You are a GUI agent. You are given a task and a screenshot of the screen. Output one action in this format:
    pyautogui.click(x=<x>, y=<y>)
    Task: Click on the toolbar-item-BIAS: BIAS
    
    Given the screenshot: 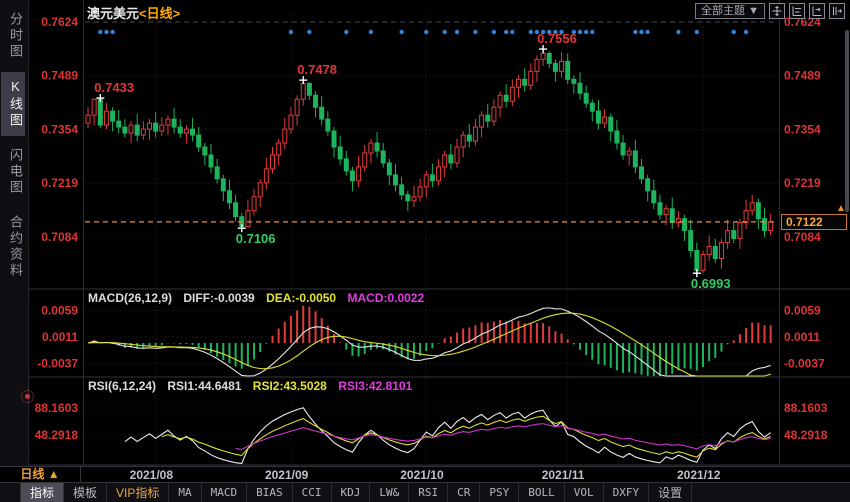 What is the action you would take?
    pyautogui.click(x=270, y=492)
    